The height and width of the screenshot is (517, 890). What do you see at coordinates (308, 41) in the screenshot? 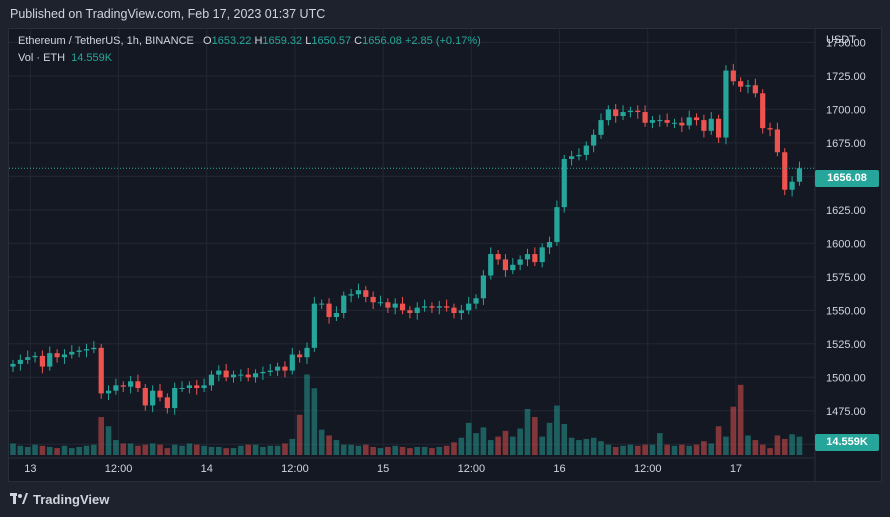
I see `low-label: L` at bounding box center [308, 41].